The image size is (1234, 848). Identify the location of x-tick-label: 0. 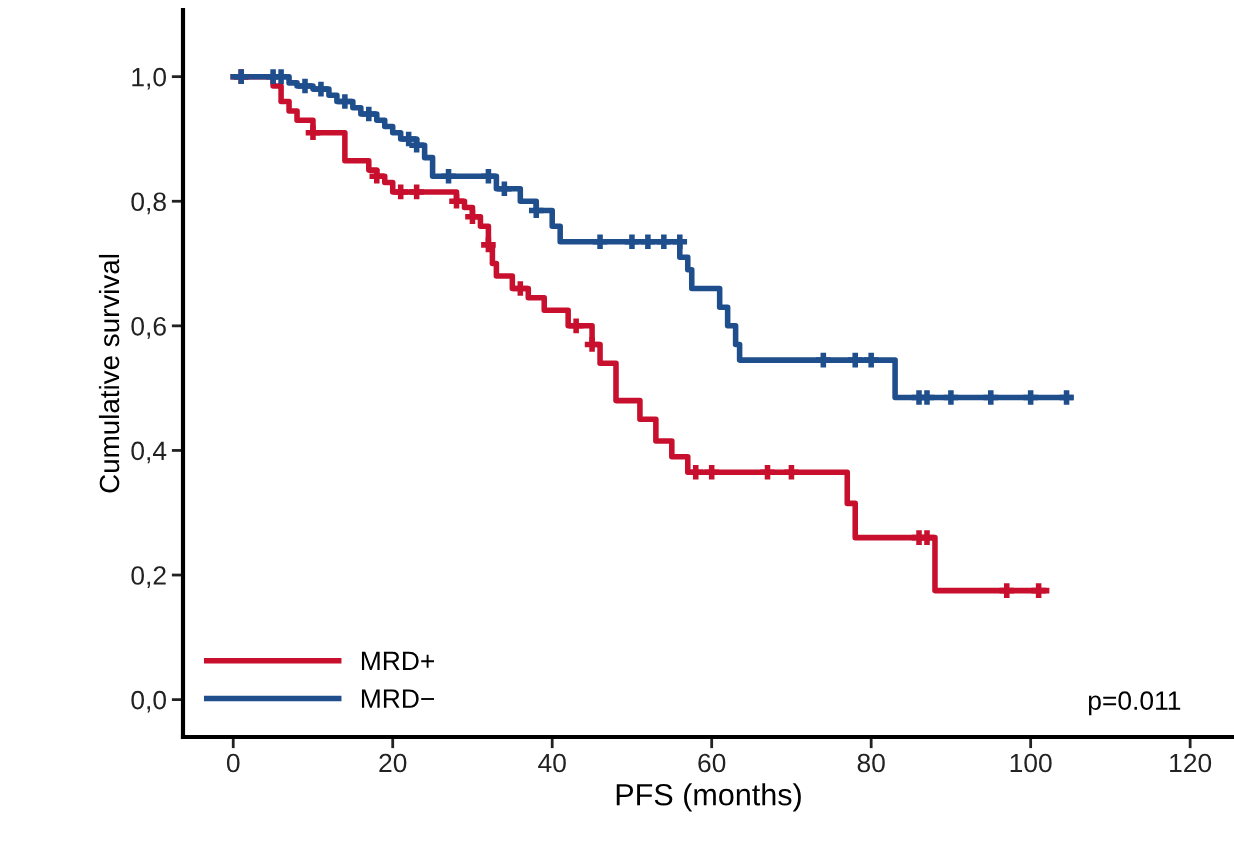
(233, 763).